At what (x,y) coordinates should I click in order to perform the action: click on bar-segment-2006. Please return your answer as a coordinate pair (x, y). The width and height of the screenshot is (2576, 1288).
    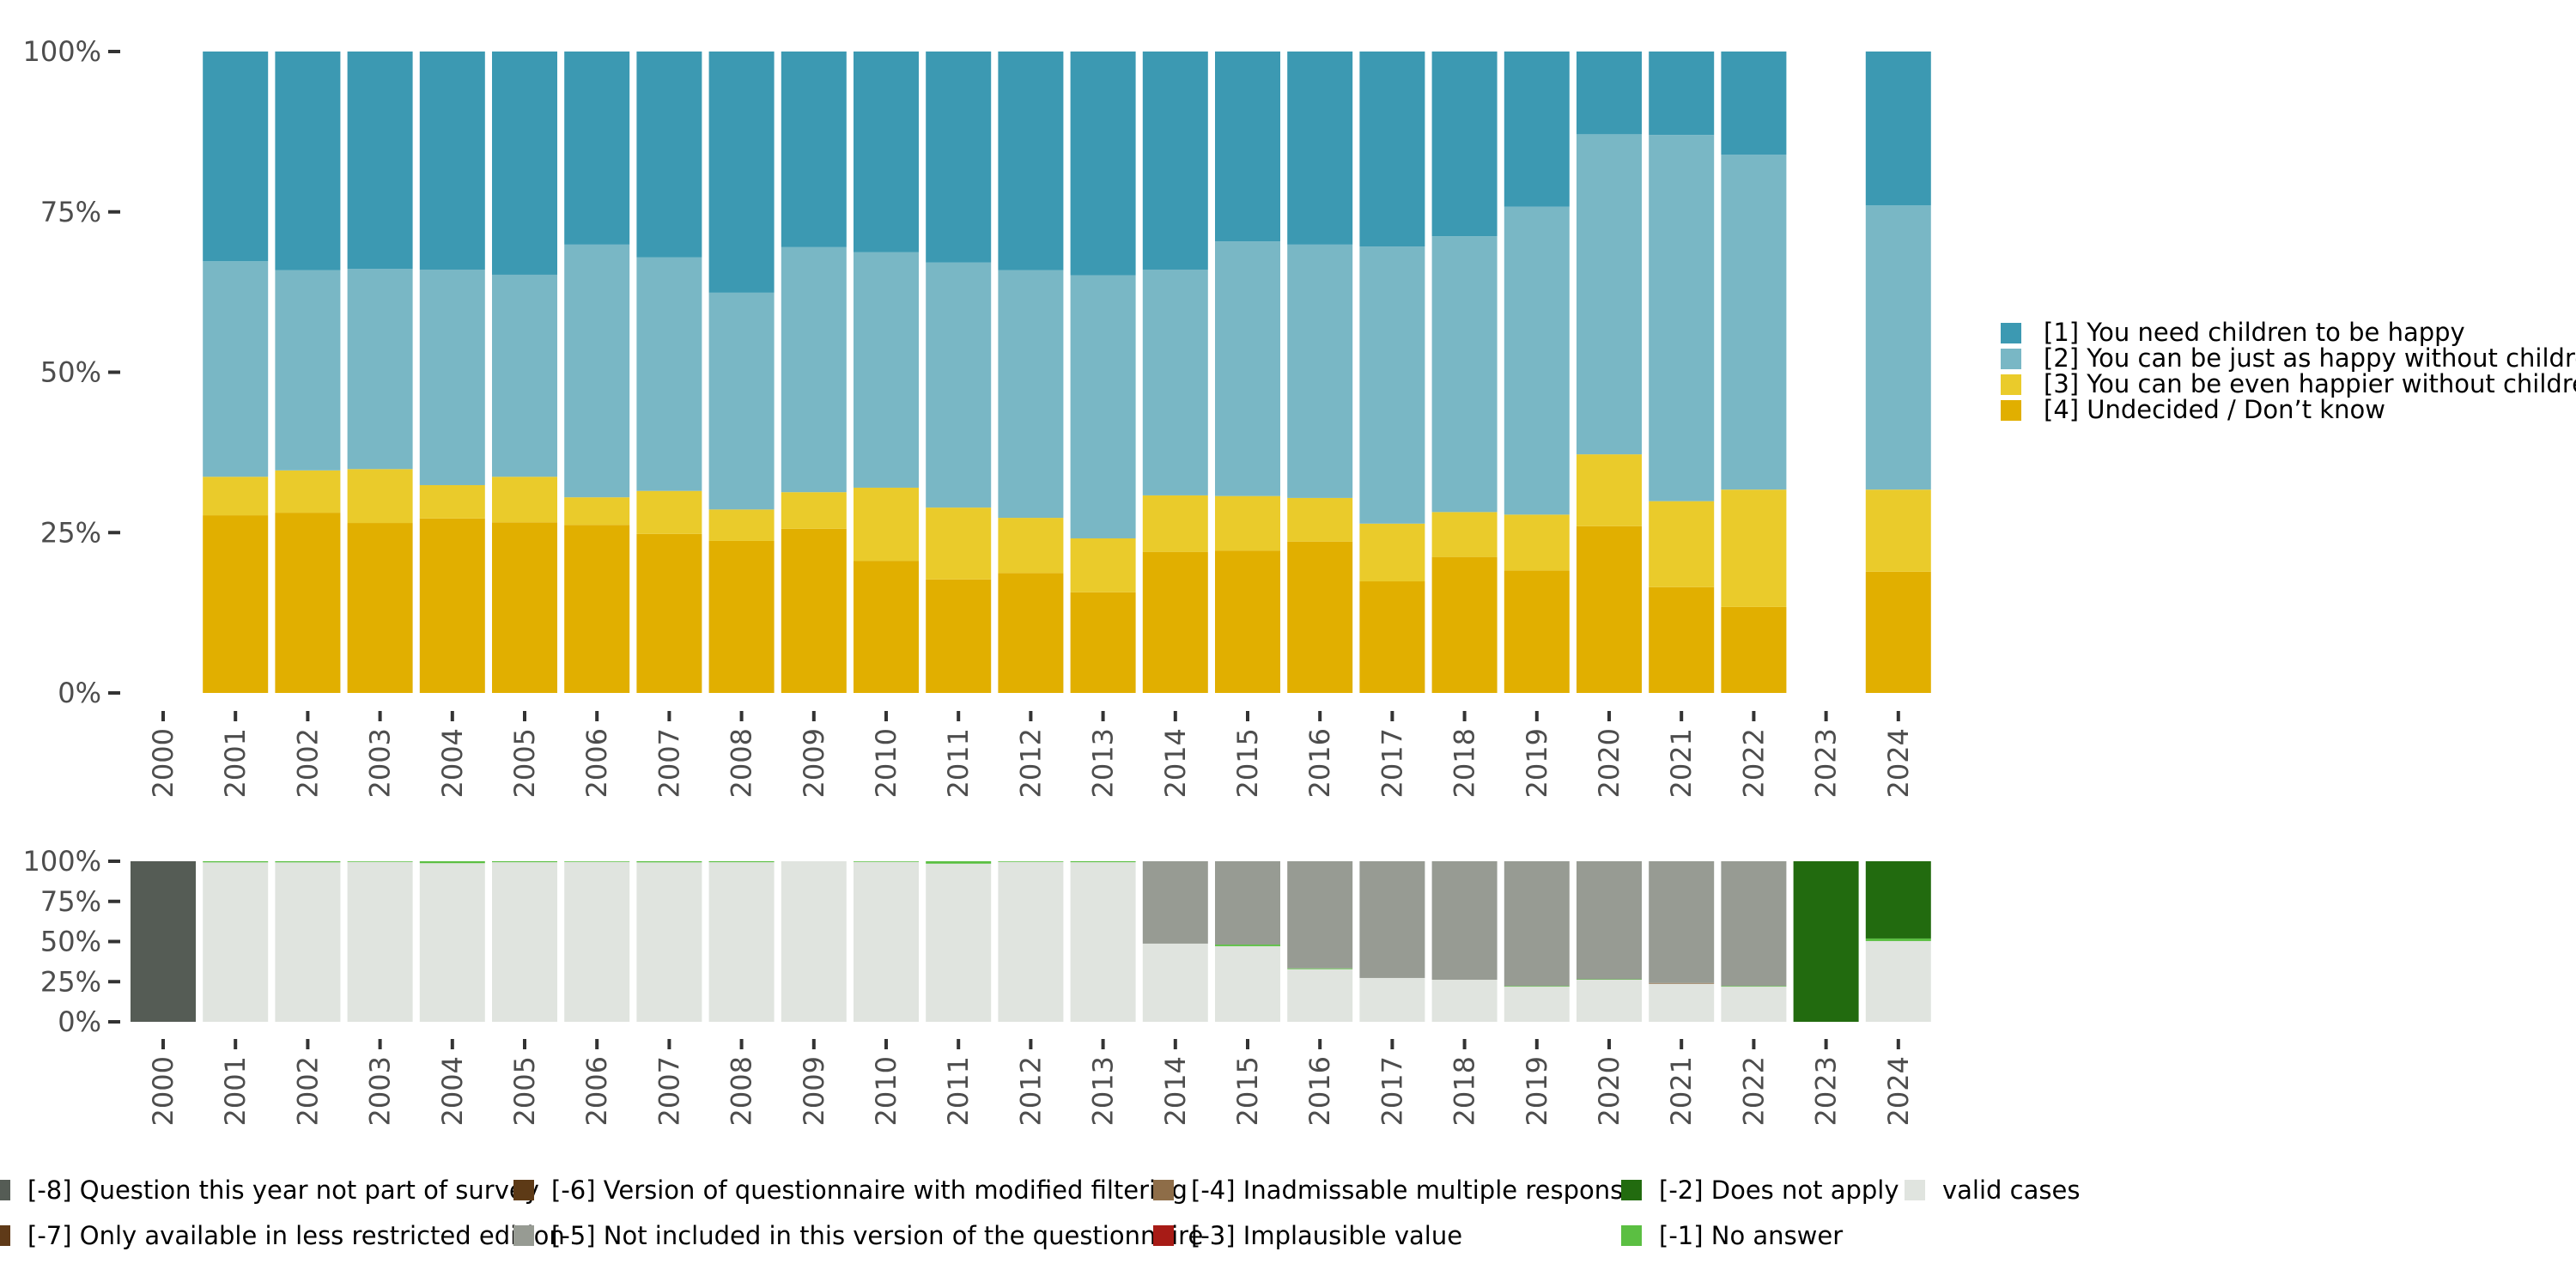
    Looking at the image, I should click on (597, 861).